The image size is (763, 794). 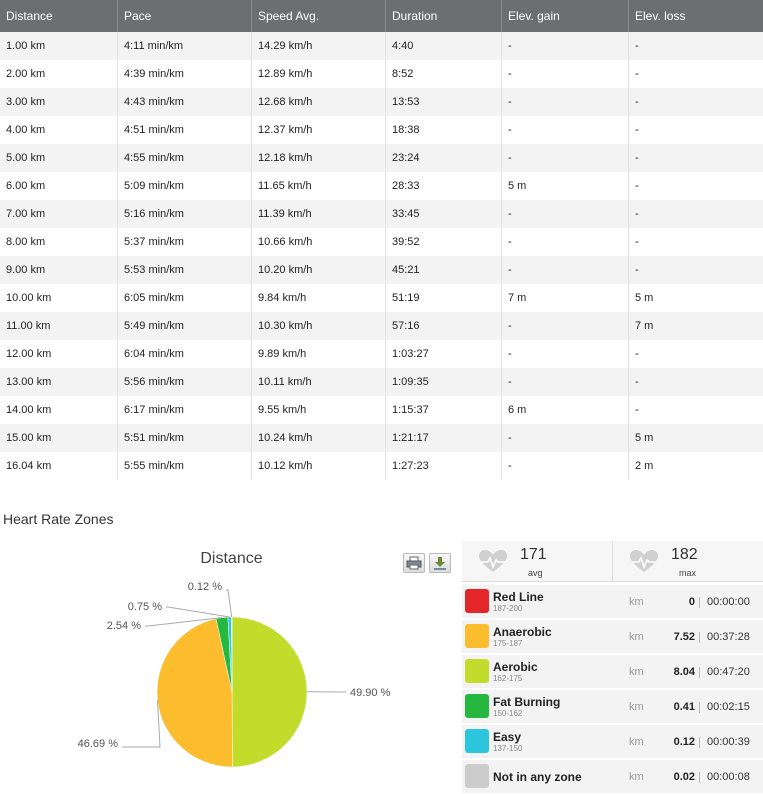 I want to click on cell-pace: 6:05 min/km, so click(x=185, y=298).